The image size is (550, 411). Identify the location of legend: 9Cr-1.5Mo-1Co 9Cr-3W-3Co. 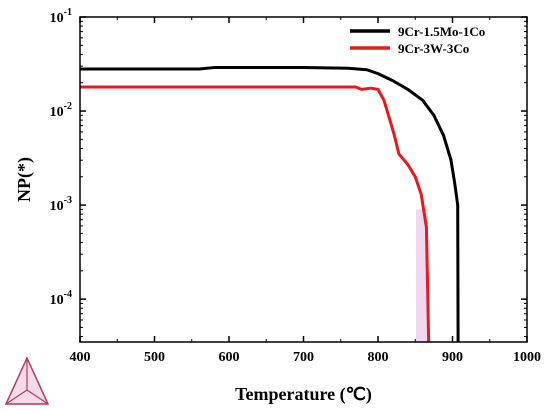
(417, 40).